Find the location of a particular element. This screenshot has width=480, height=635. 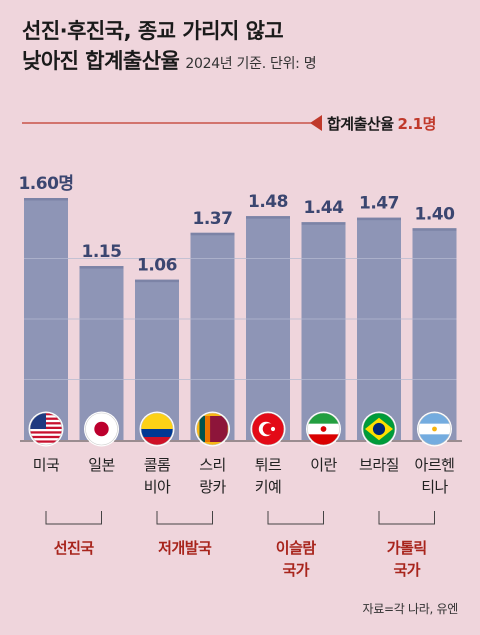

category-label: 스리 is located at coordinates (212, 465).